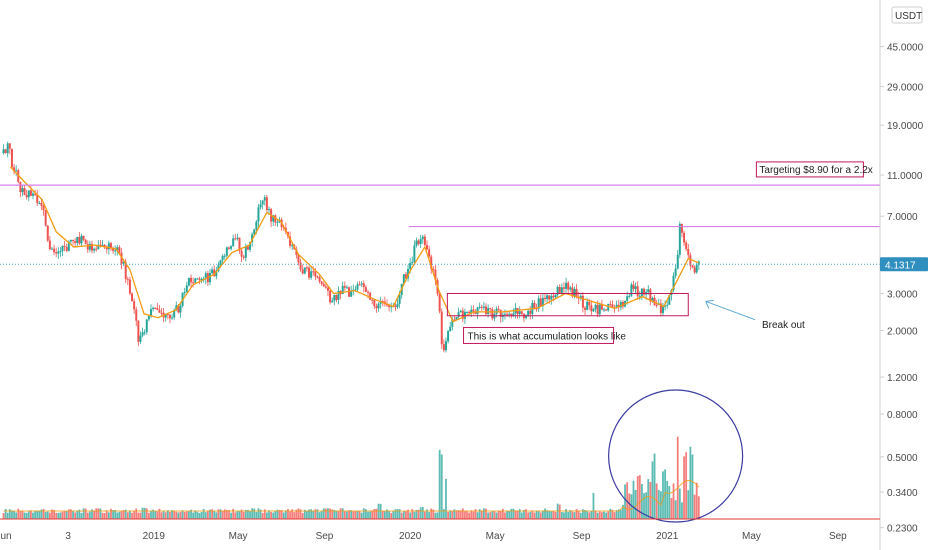 This screenshot has height=550, width=932. I want to click on breakout-arrowhead, so click(709, 304).